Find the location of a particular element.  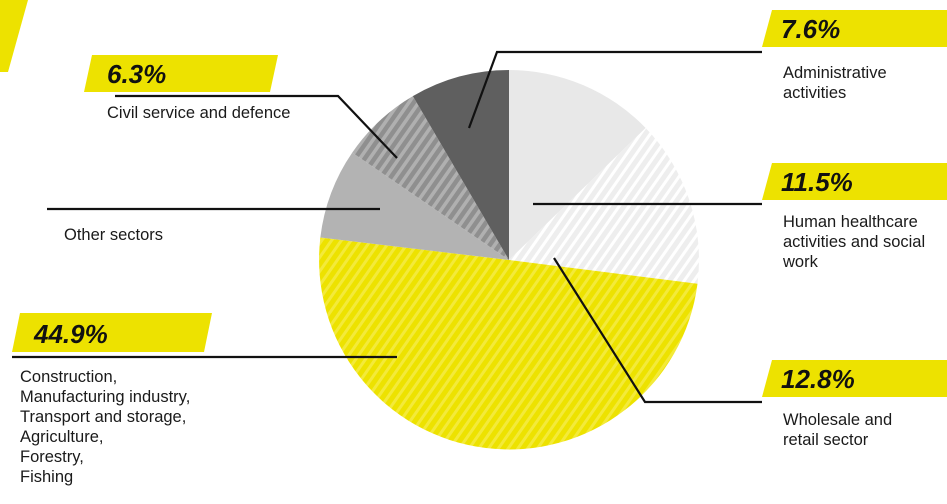

banner-wholesale is located at coordinates (854, 378).